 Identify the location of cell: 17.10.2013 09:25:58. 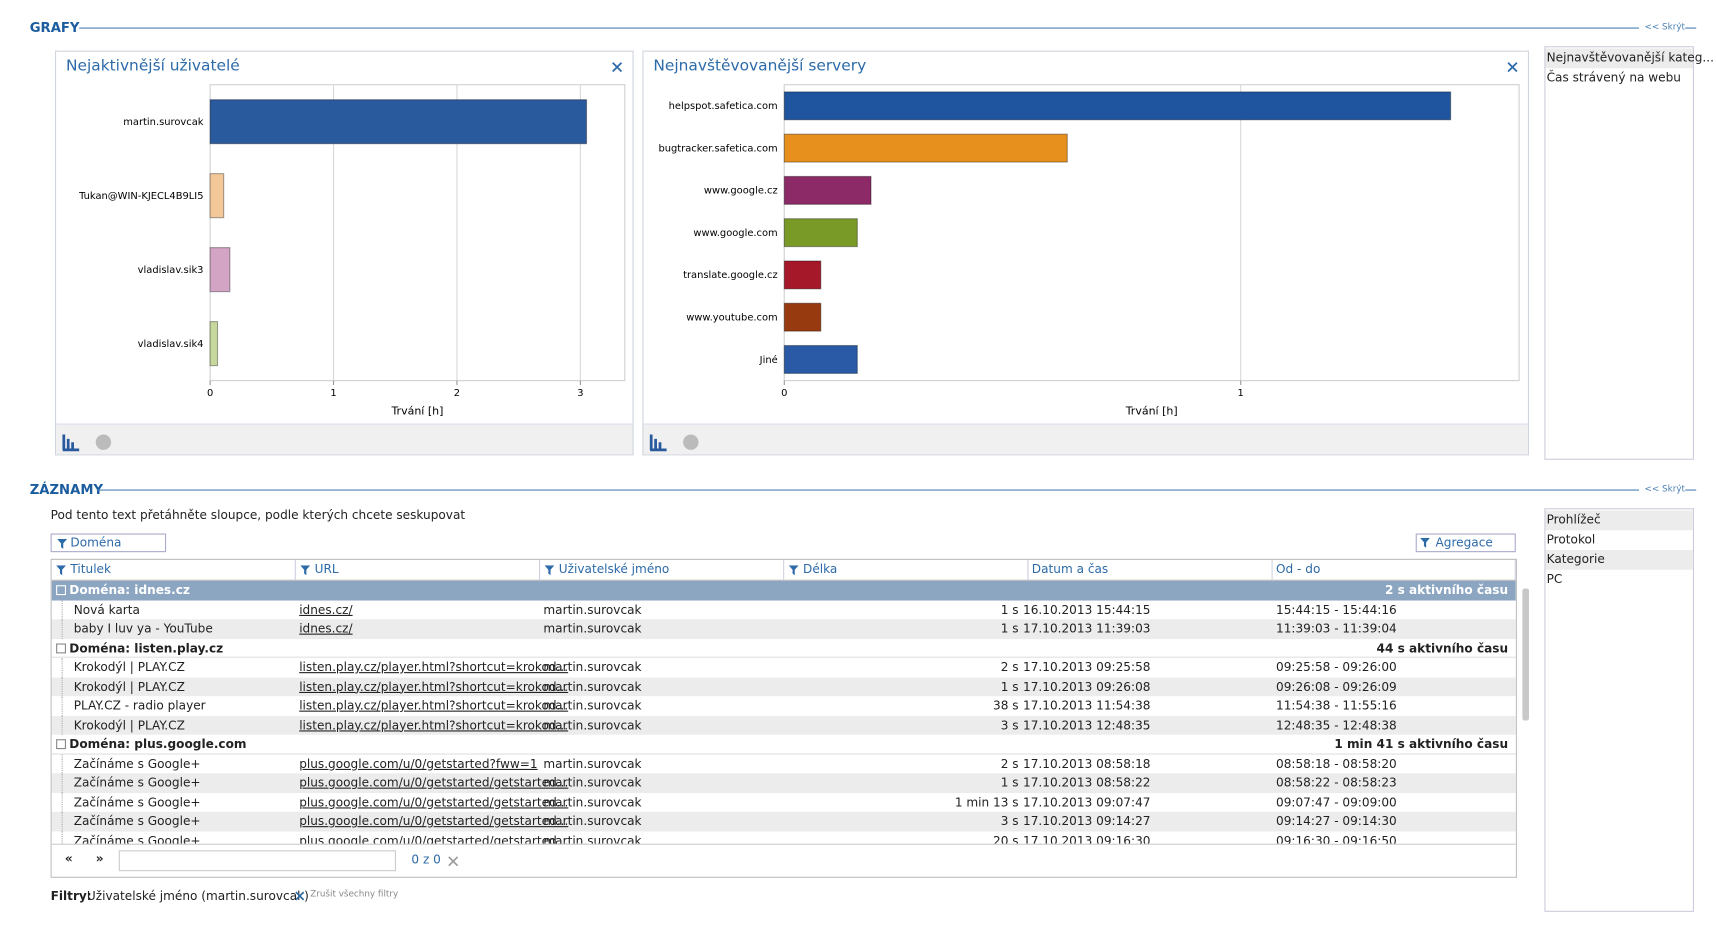
(1087, 667).